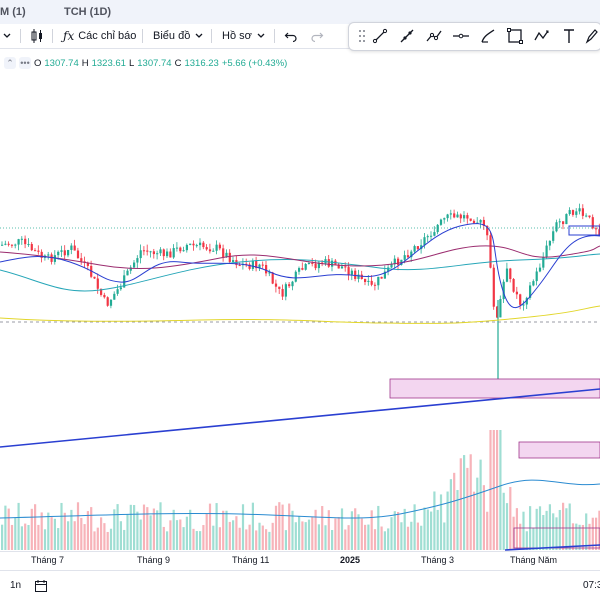 The image size is (600, 601). I want to click on support-zone-box, so click(494, 388).